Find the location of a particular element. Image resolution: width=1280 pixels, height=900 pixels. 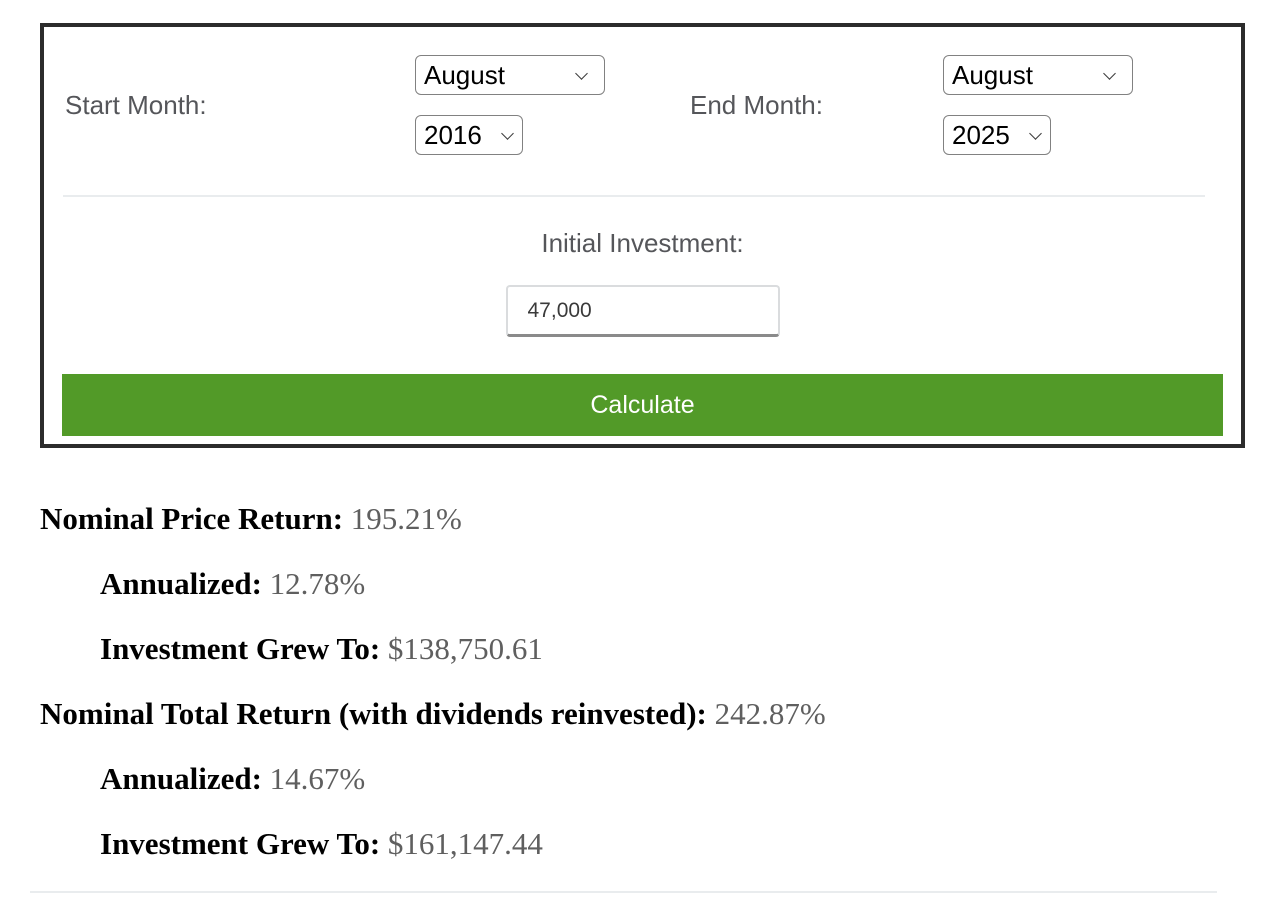

result-value: 195.21% is located at coordinates (406, 518).